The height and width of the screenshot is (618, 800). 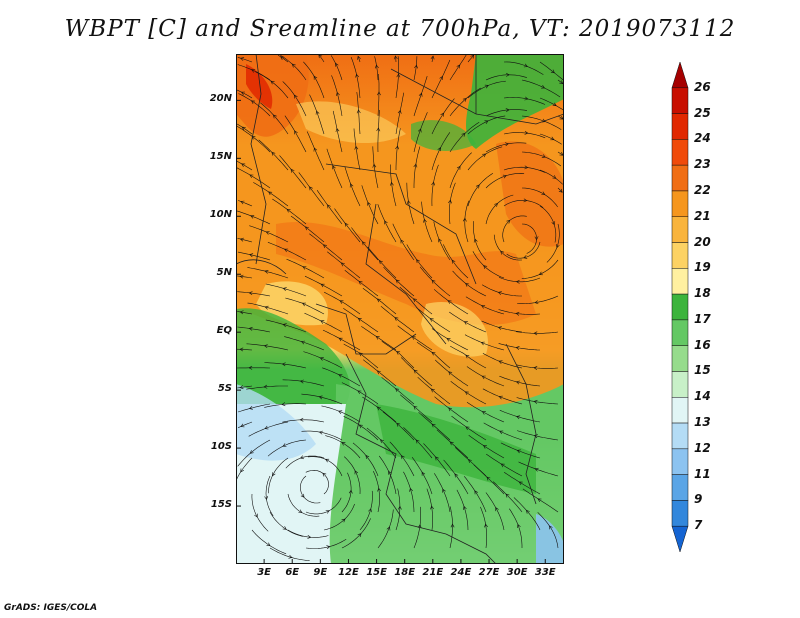 What do you see at coordinates (545, 572) in the screenshot?
I see `lon-tick-label: 33E` at bounding box center [545, 572].